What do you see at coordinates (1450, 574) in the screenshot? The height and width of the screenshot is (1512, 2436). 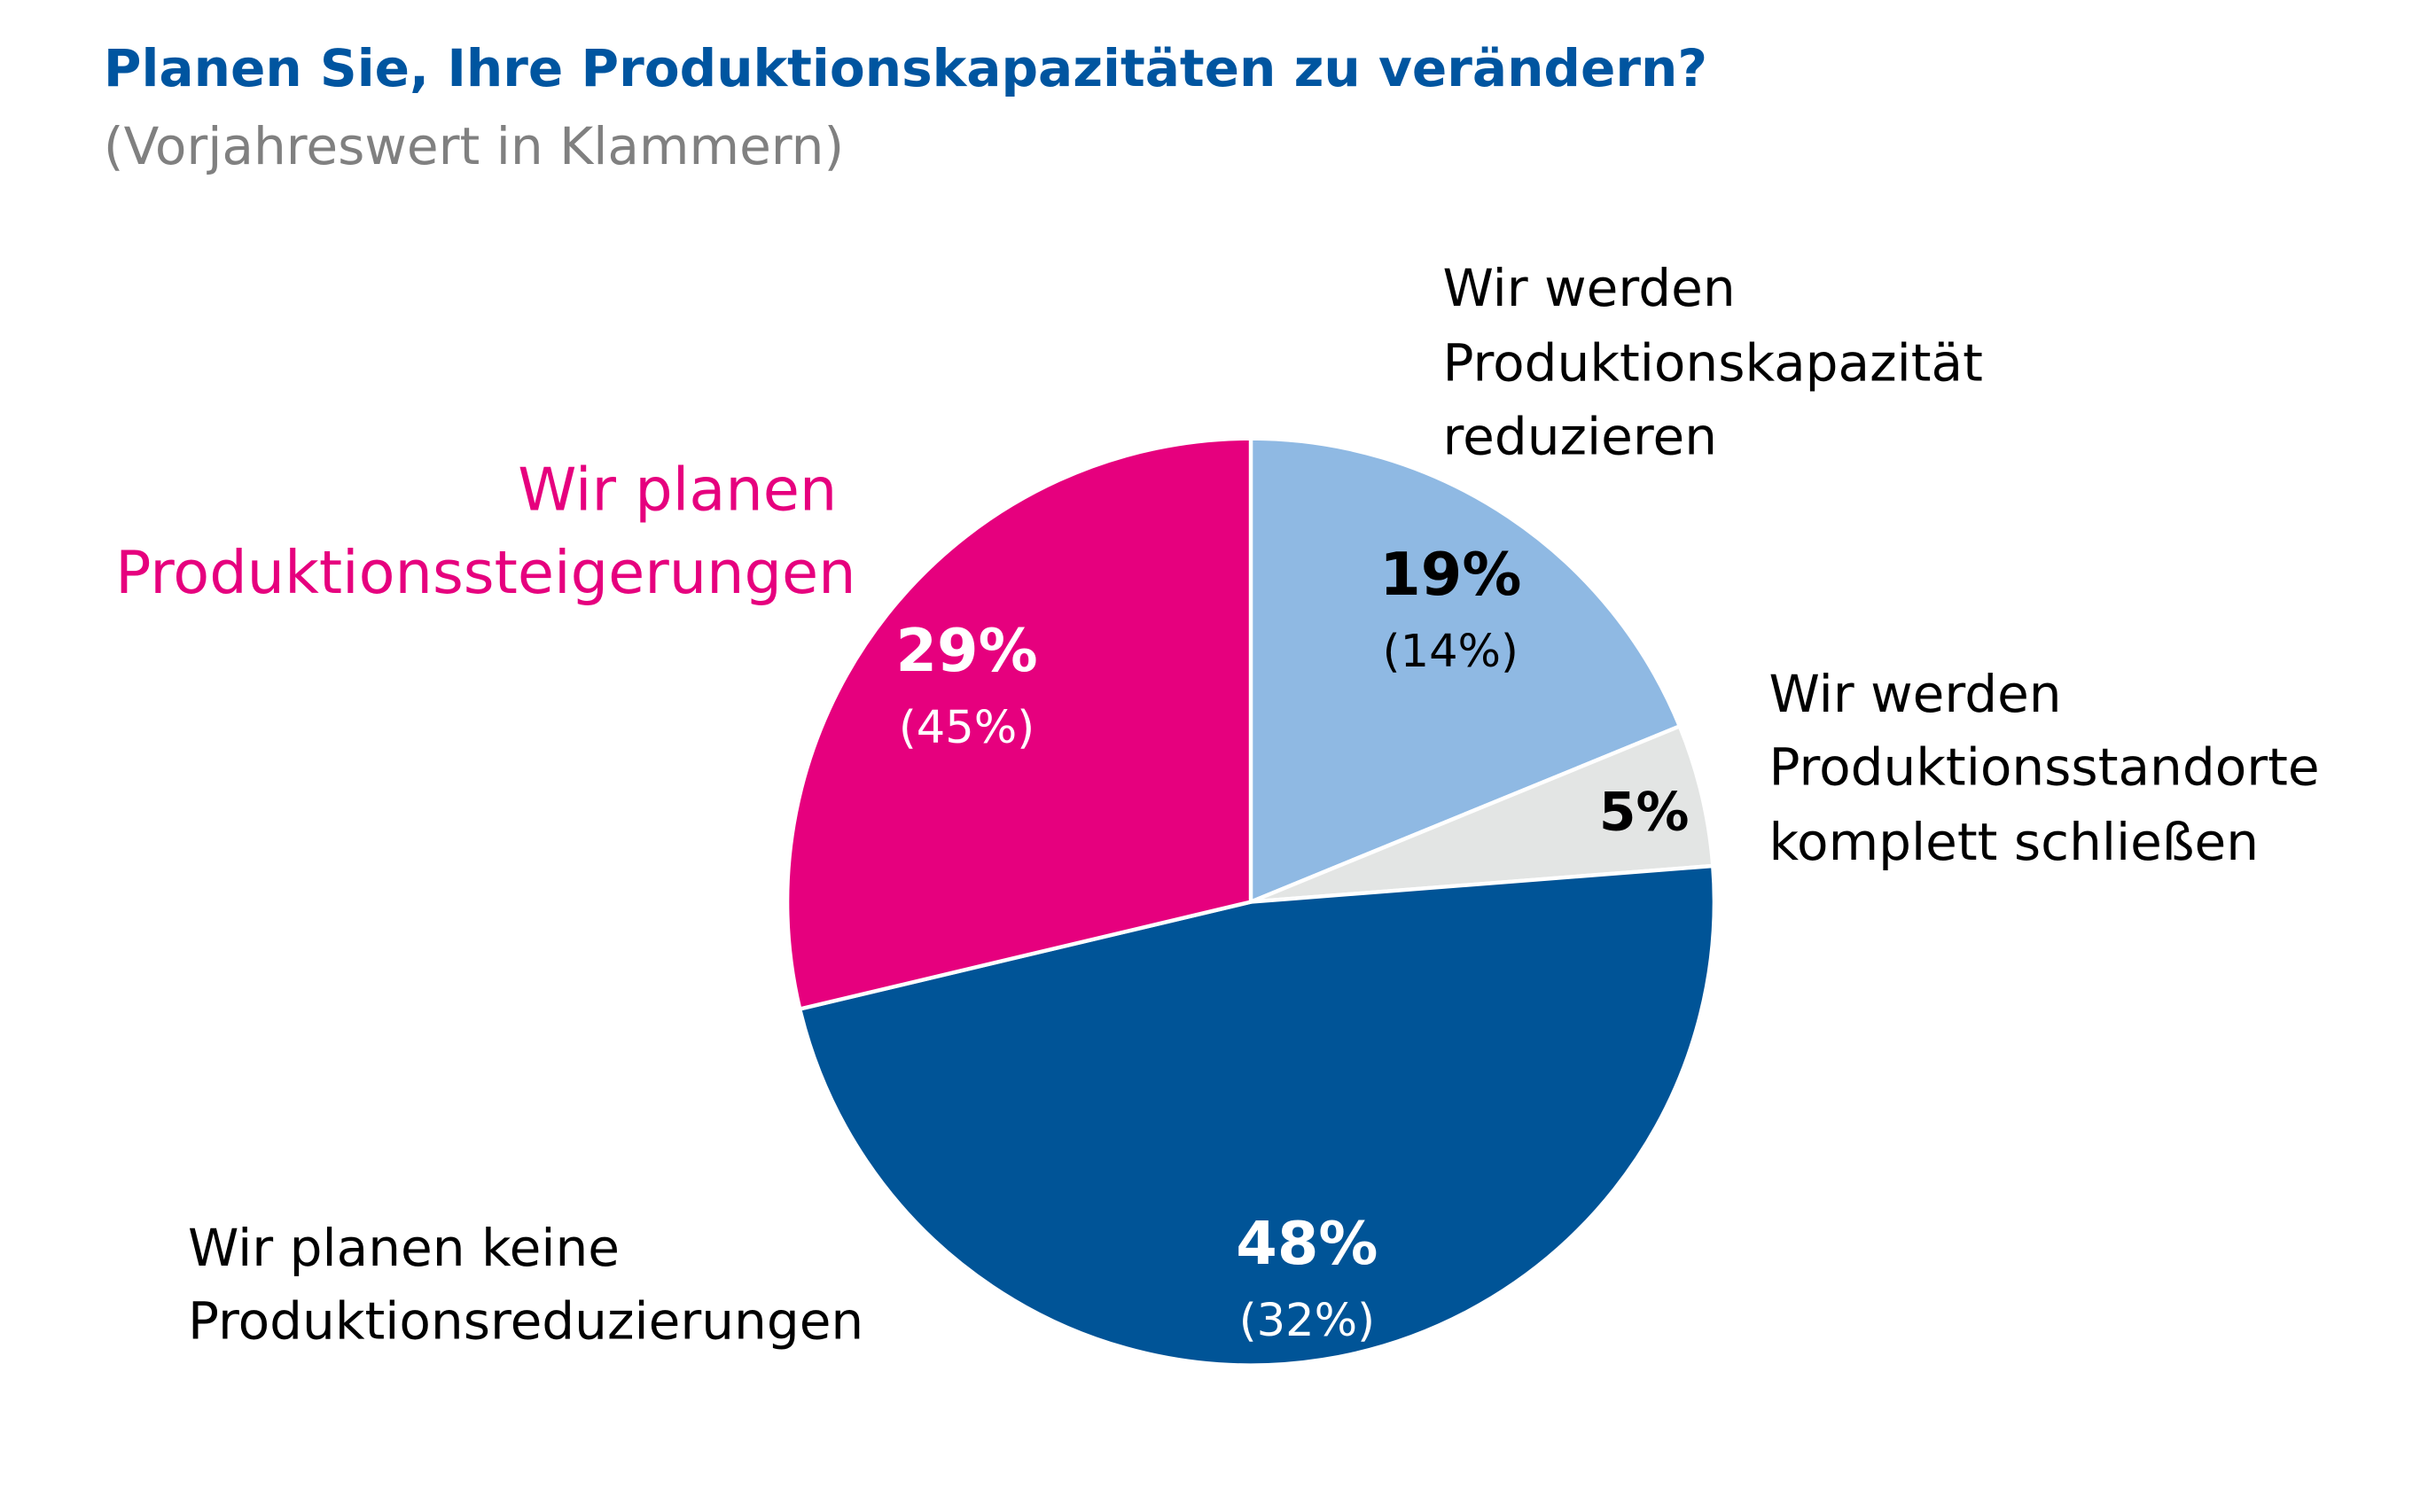 I see `value-label-19: 19%` at bounding box center [1450, 574].